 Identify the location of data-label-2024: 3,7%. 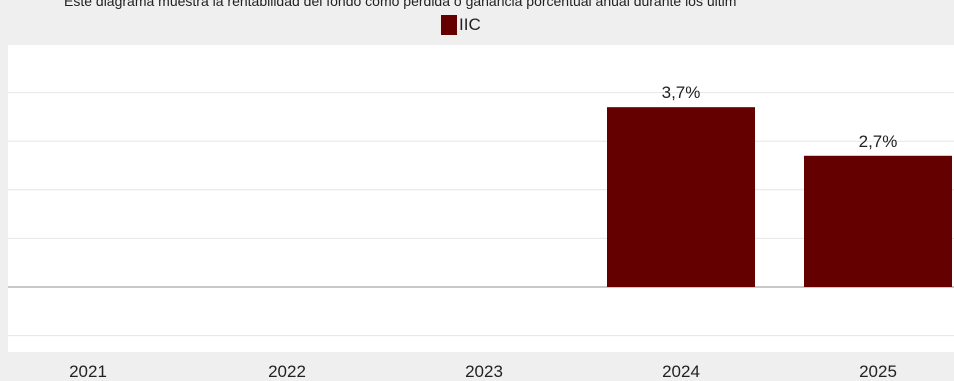
(681, 92).